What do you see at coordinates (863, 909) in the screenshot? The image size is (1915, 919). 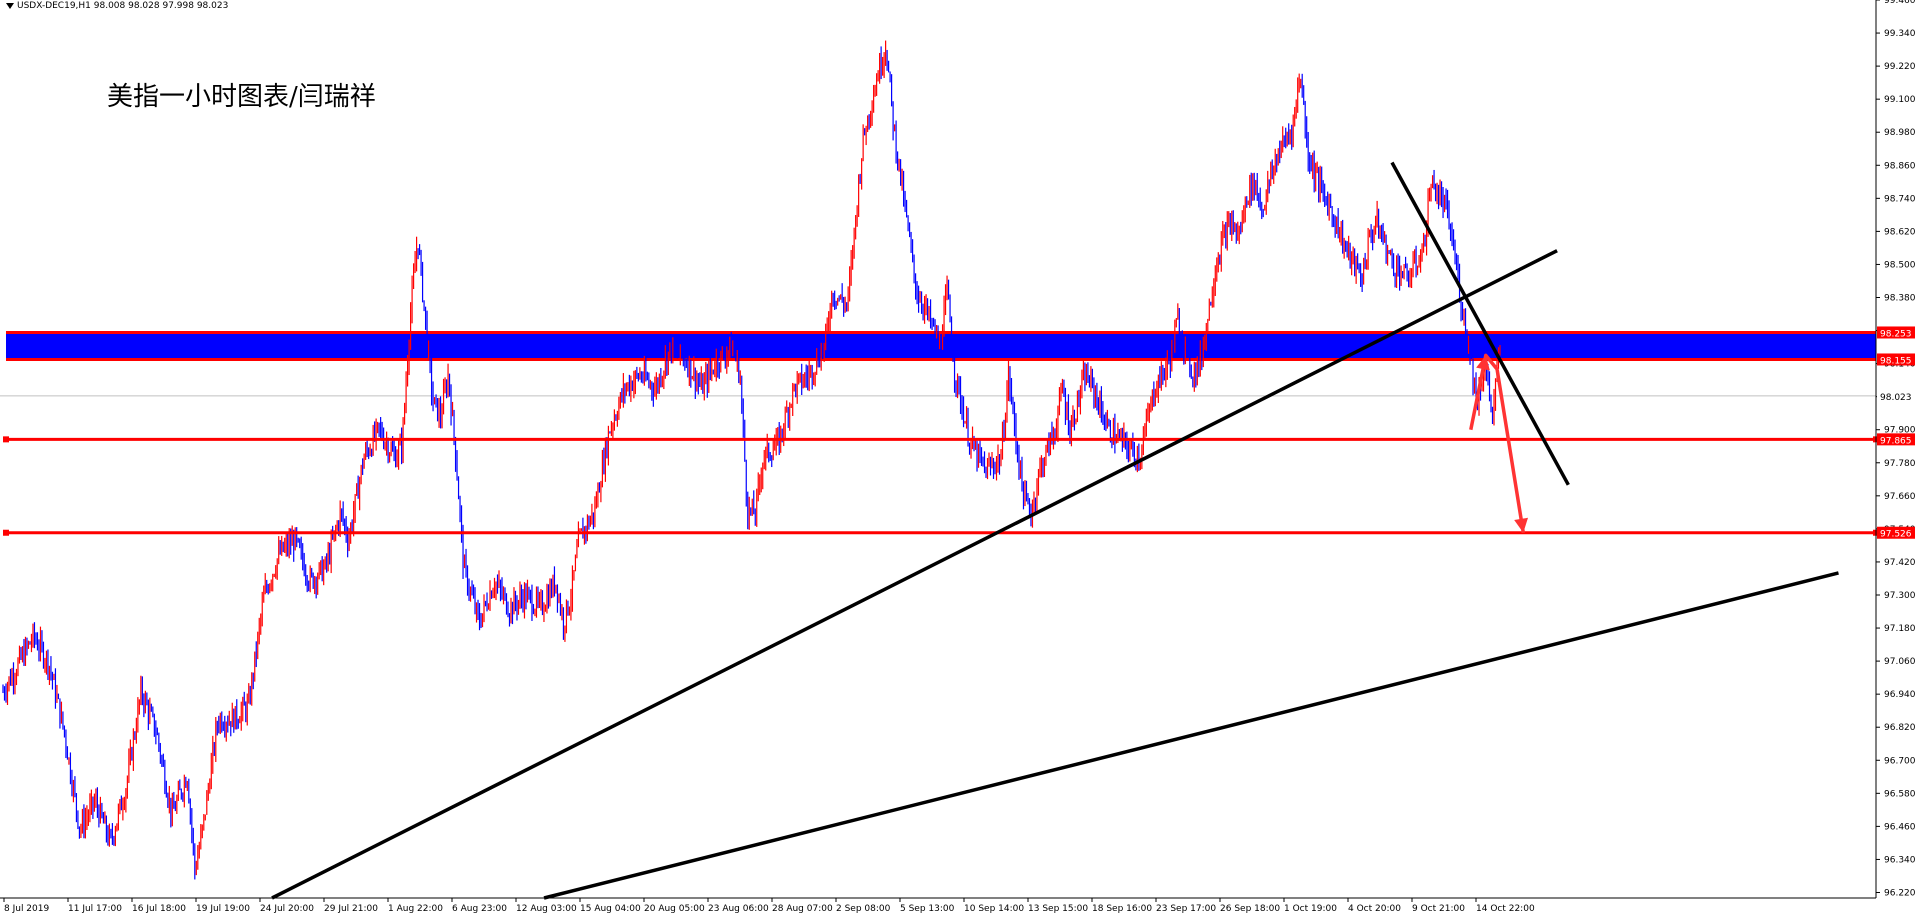 I see `x-tick-label: 2 Sep 08:00` at bounding box center [863, 909].